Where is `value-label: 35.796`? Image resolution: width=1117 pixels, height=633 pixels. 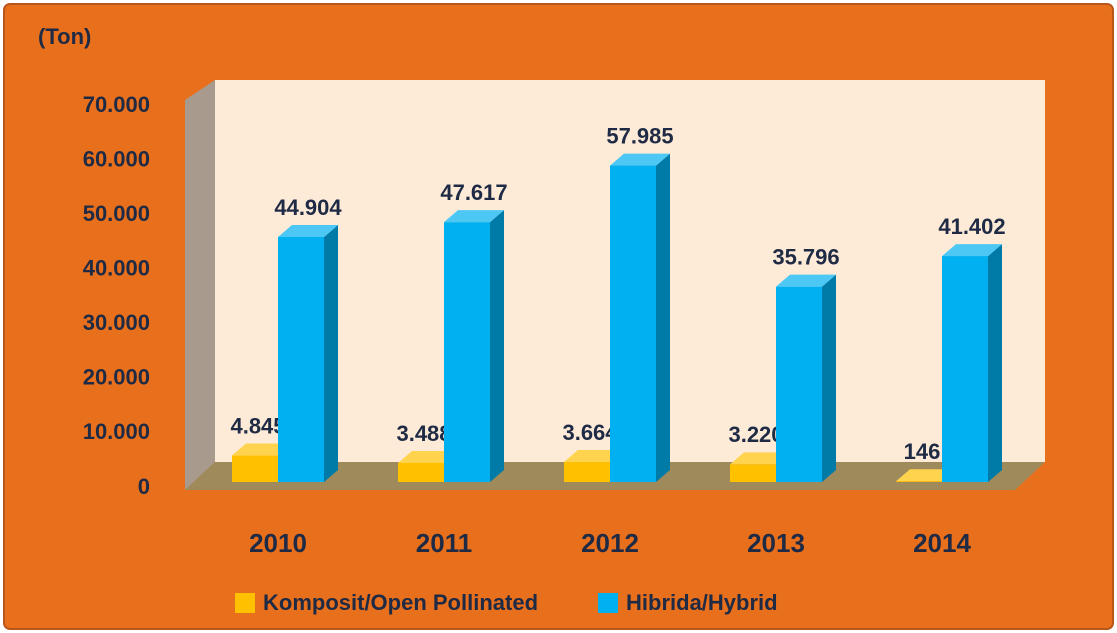
value-label: 35.796 is located at coordinates (805, 256).